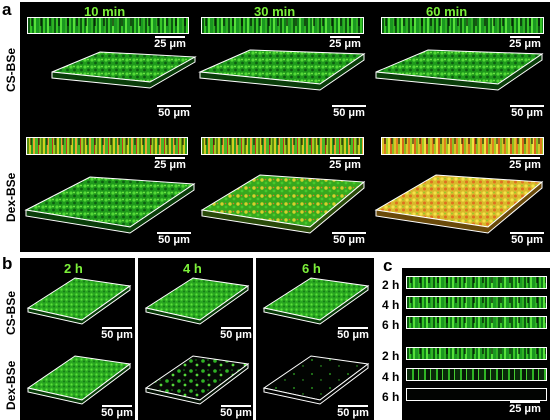  What do you see at coordinates (476, 302) in the screenshot?
I see `cross-section-c-cs-4h` at bounding box center [476, 302].